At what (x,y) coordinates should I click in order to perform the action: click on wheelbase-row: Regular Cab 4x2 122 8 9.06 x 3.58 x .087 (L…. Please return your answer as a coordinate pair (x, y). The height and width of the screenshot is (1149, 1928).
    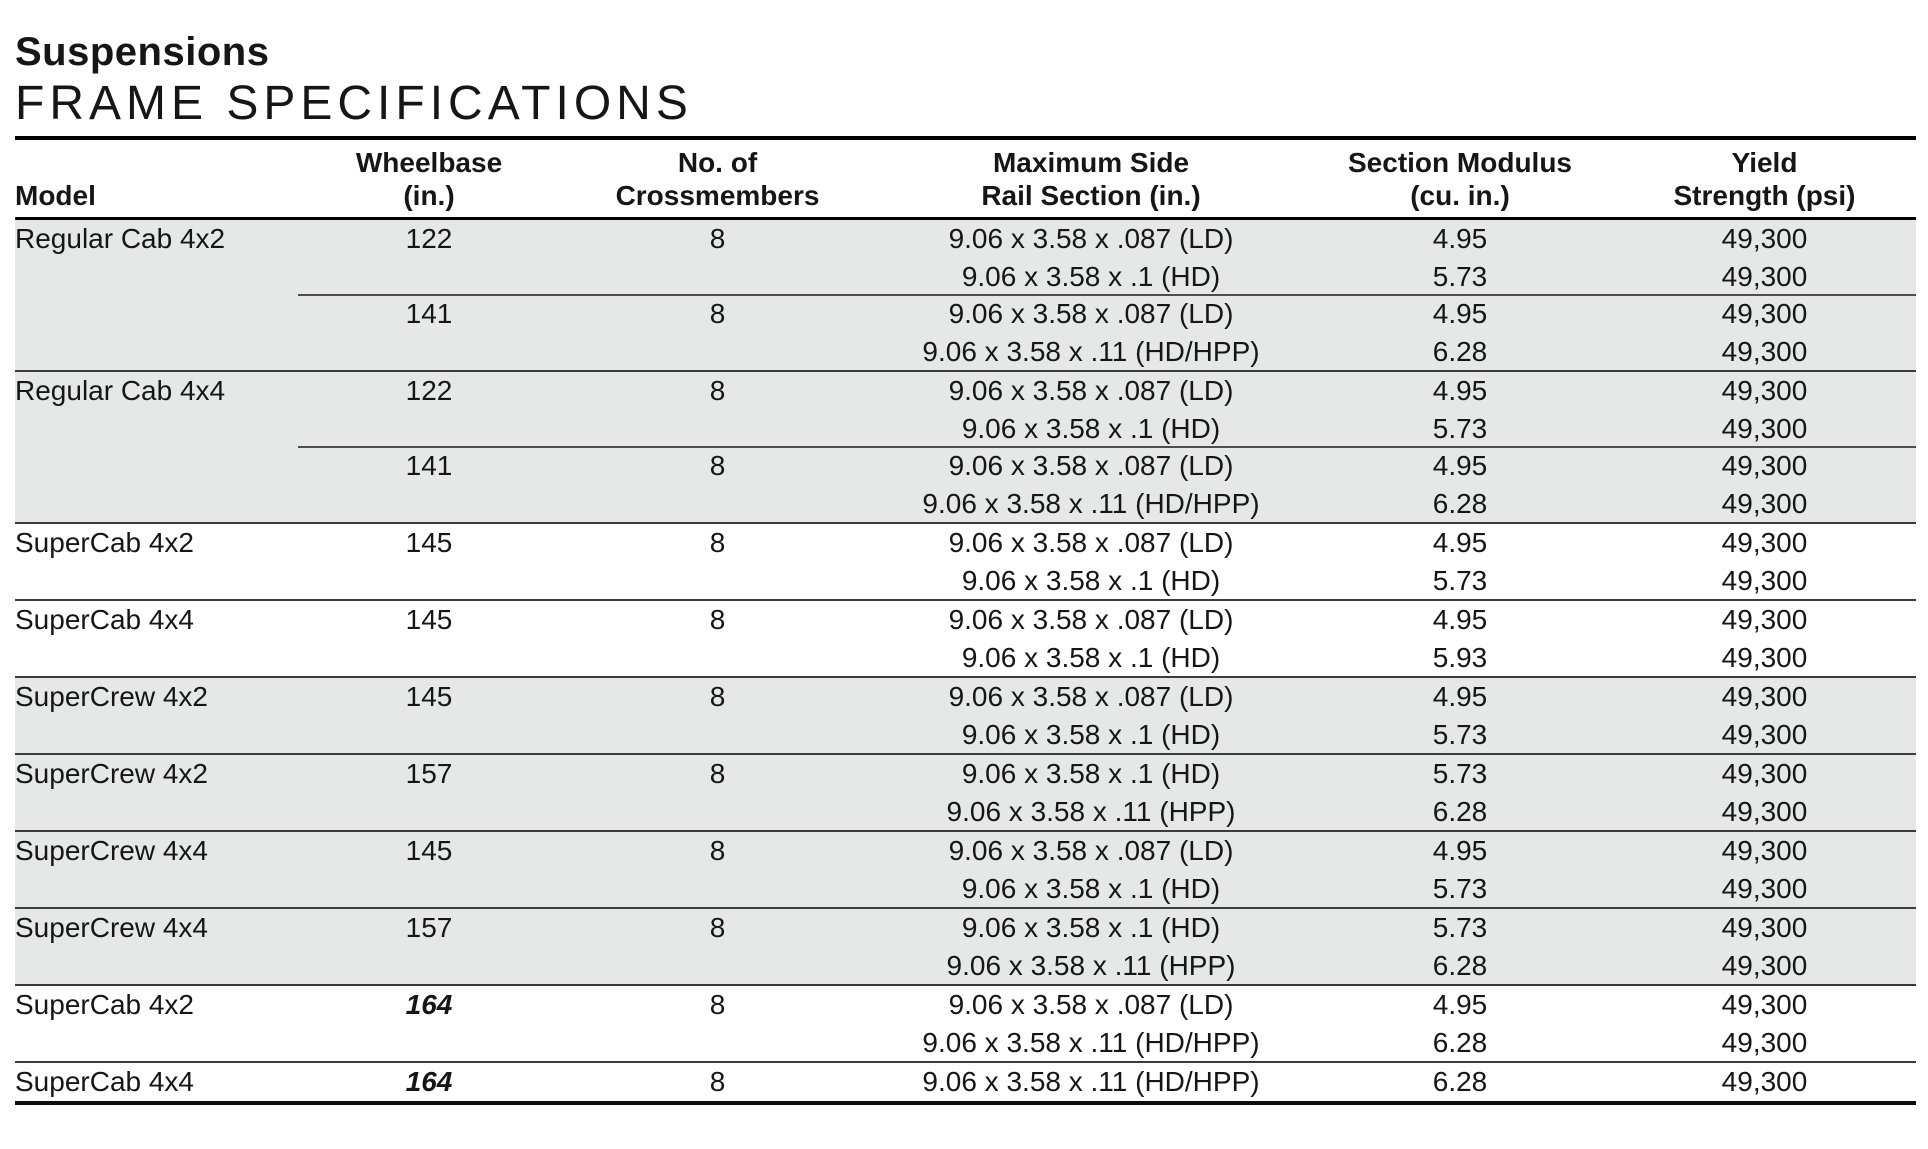
    Looking at the image, I should click on (965, 257).